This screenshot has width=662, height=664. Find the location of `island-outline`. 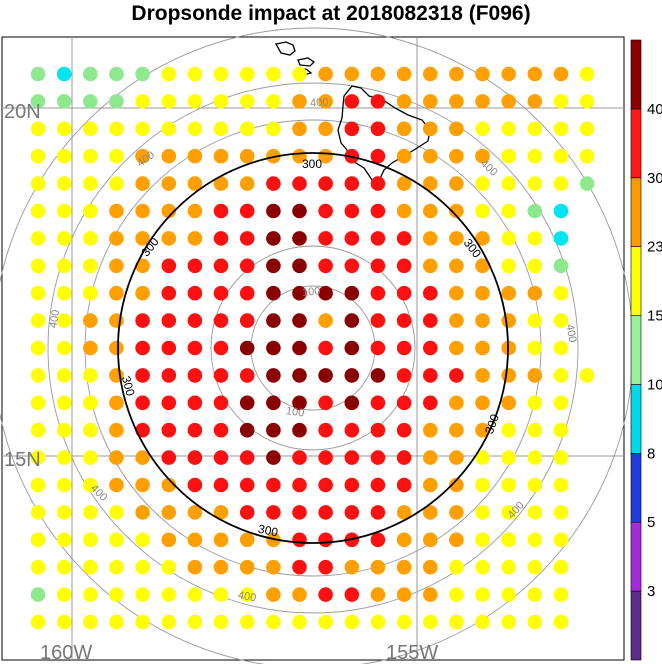

island-outline is located at coordinates (285, 48).